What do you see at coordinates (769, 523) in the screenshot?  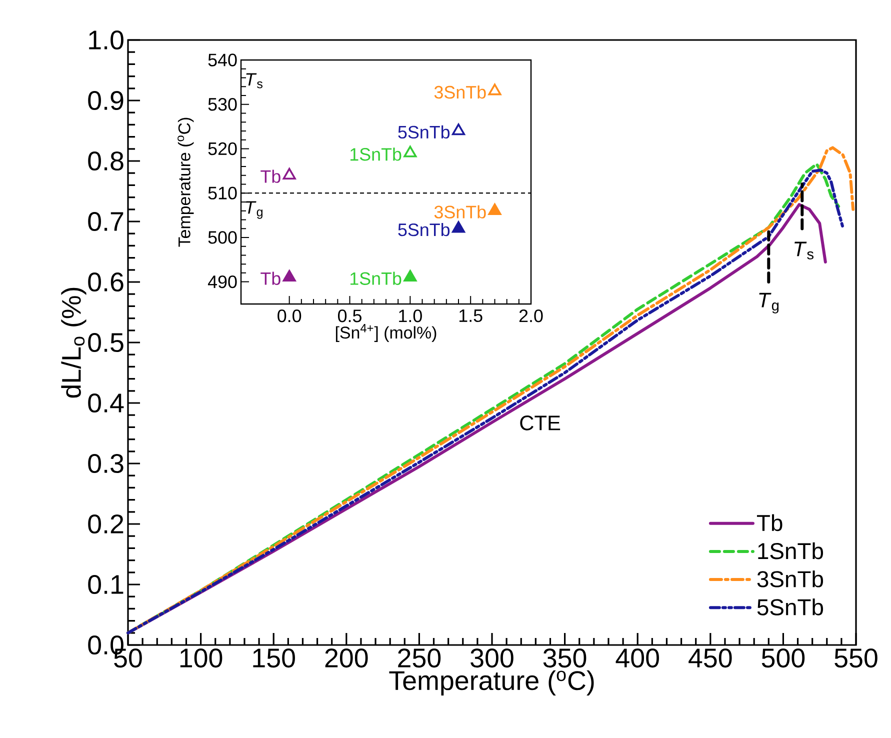 I see `legend-label: Tb` at bounding box center [769, 523].